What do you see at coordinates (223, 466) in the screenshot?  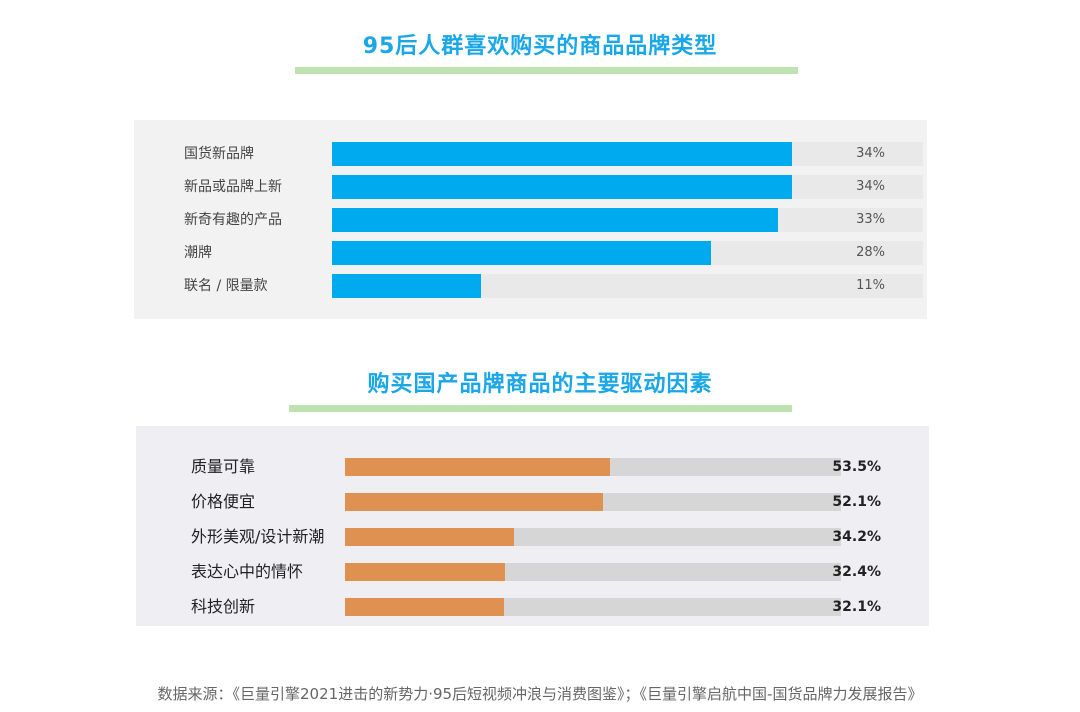 I see `bar-label: 质量可靠` at bounding box center [223, 466].